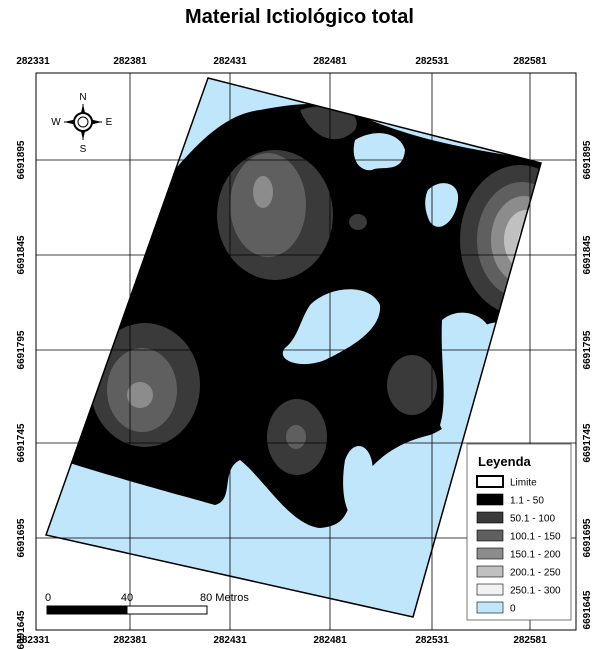 The image size is (599, 649). What do you see at coordinates (224, 598) in the screenshot?
I see `scale-label: 80 Metros` at bounding box center [224, 598].